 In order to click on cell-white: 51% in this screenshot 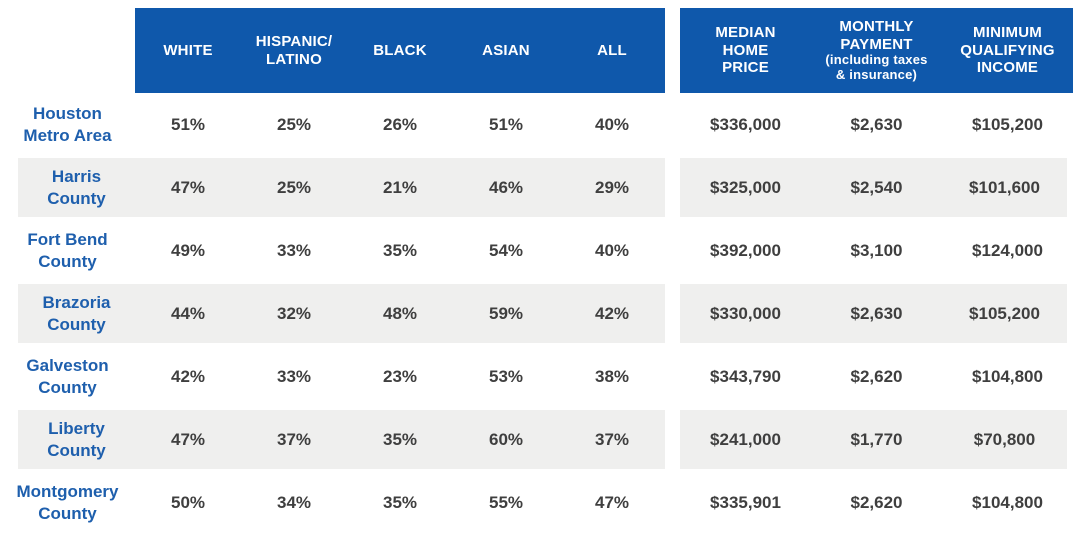, I will do `click(188, 124)`.